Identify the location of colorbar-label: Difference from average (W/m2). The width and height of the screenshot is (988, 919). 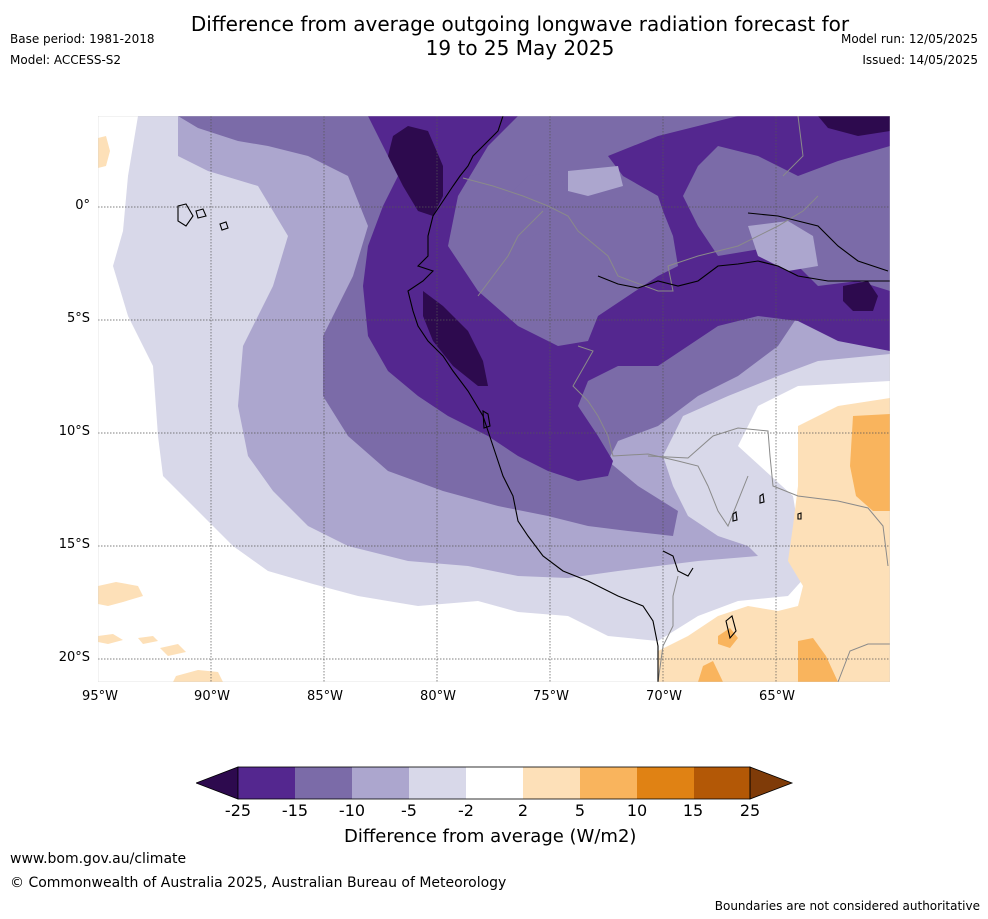
(490, 836).